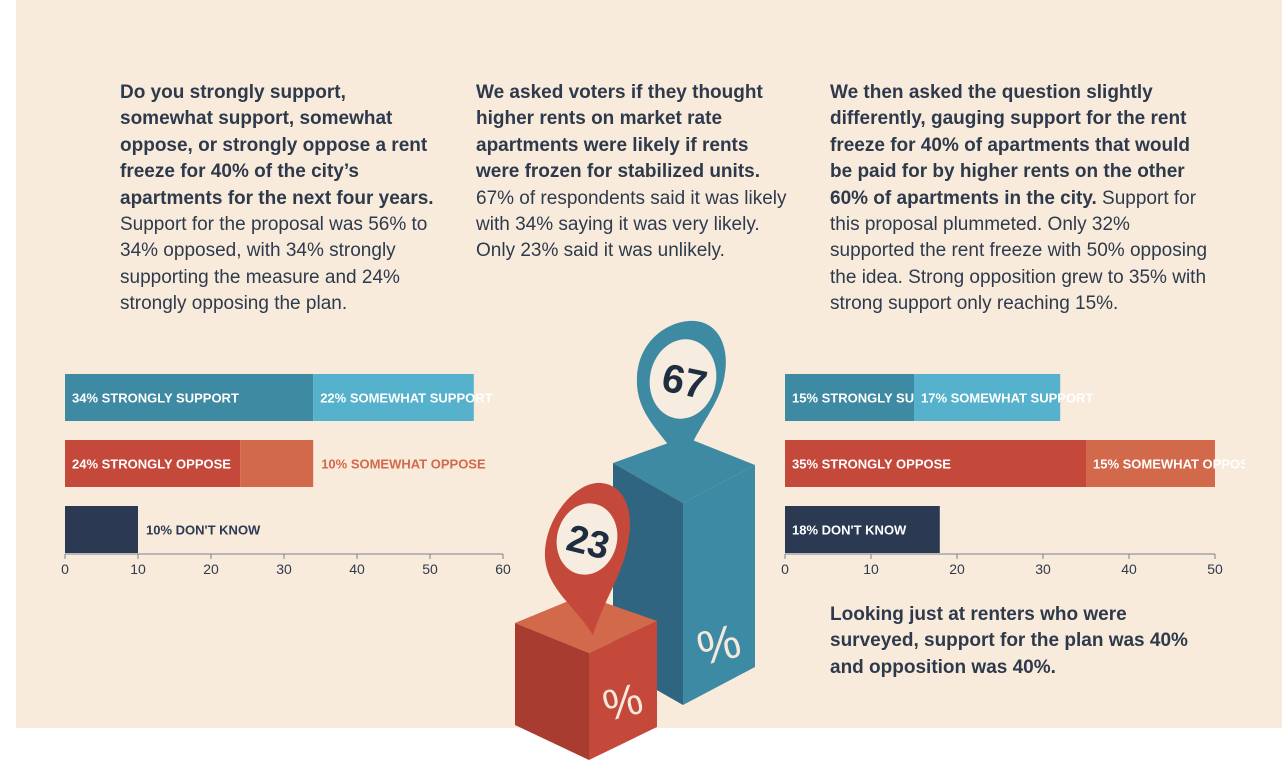 The width and height of the screenshot is (1282, 778). What do you see at coordinates (1215, 569) in the screenshot?
I see `chart2-tick-label-5: 50` at bounding box center [1215, 569].